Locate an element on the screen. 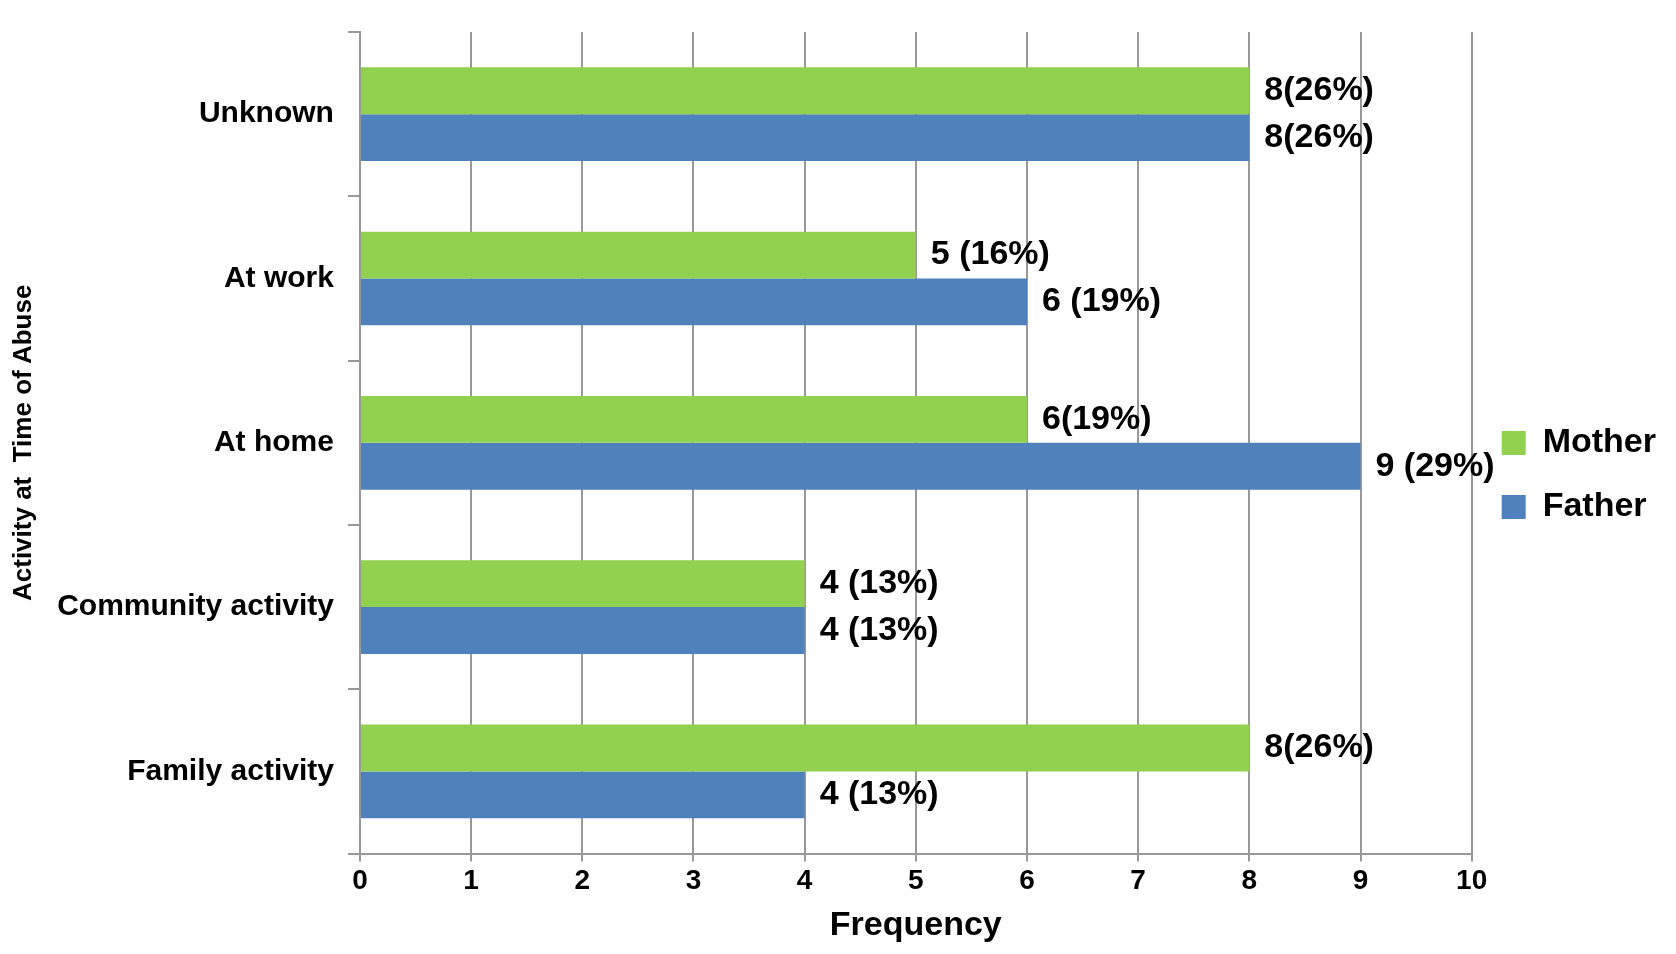 This screenshot has width=1676, height=954. y-tick-label: Unknown is located at coordinates (266, 112).